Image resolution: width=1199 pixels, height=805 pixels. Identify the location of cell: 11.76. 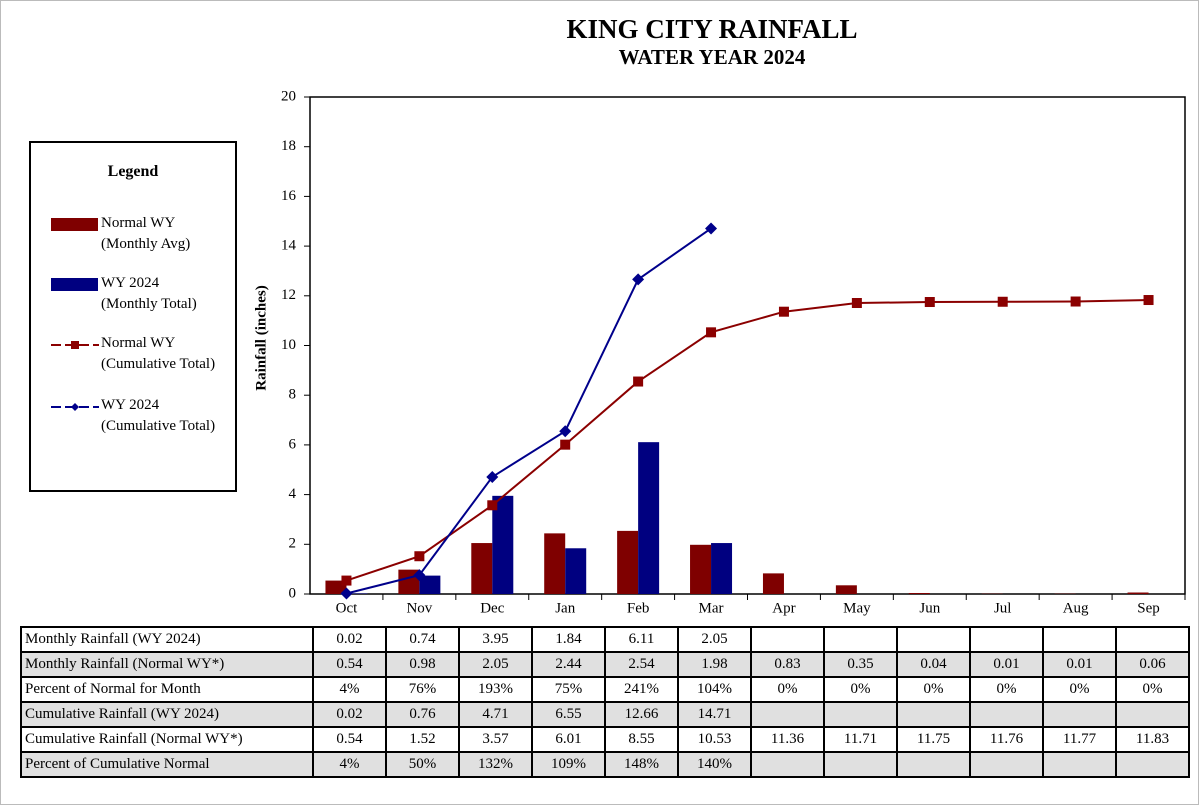
(1006, 739).